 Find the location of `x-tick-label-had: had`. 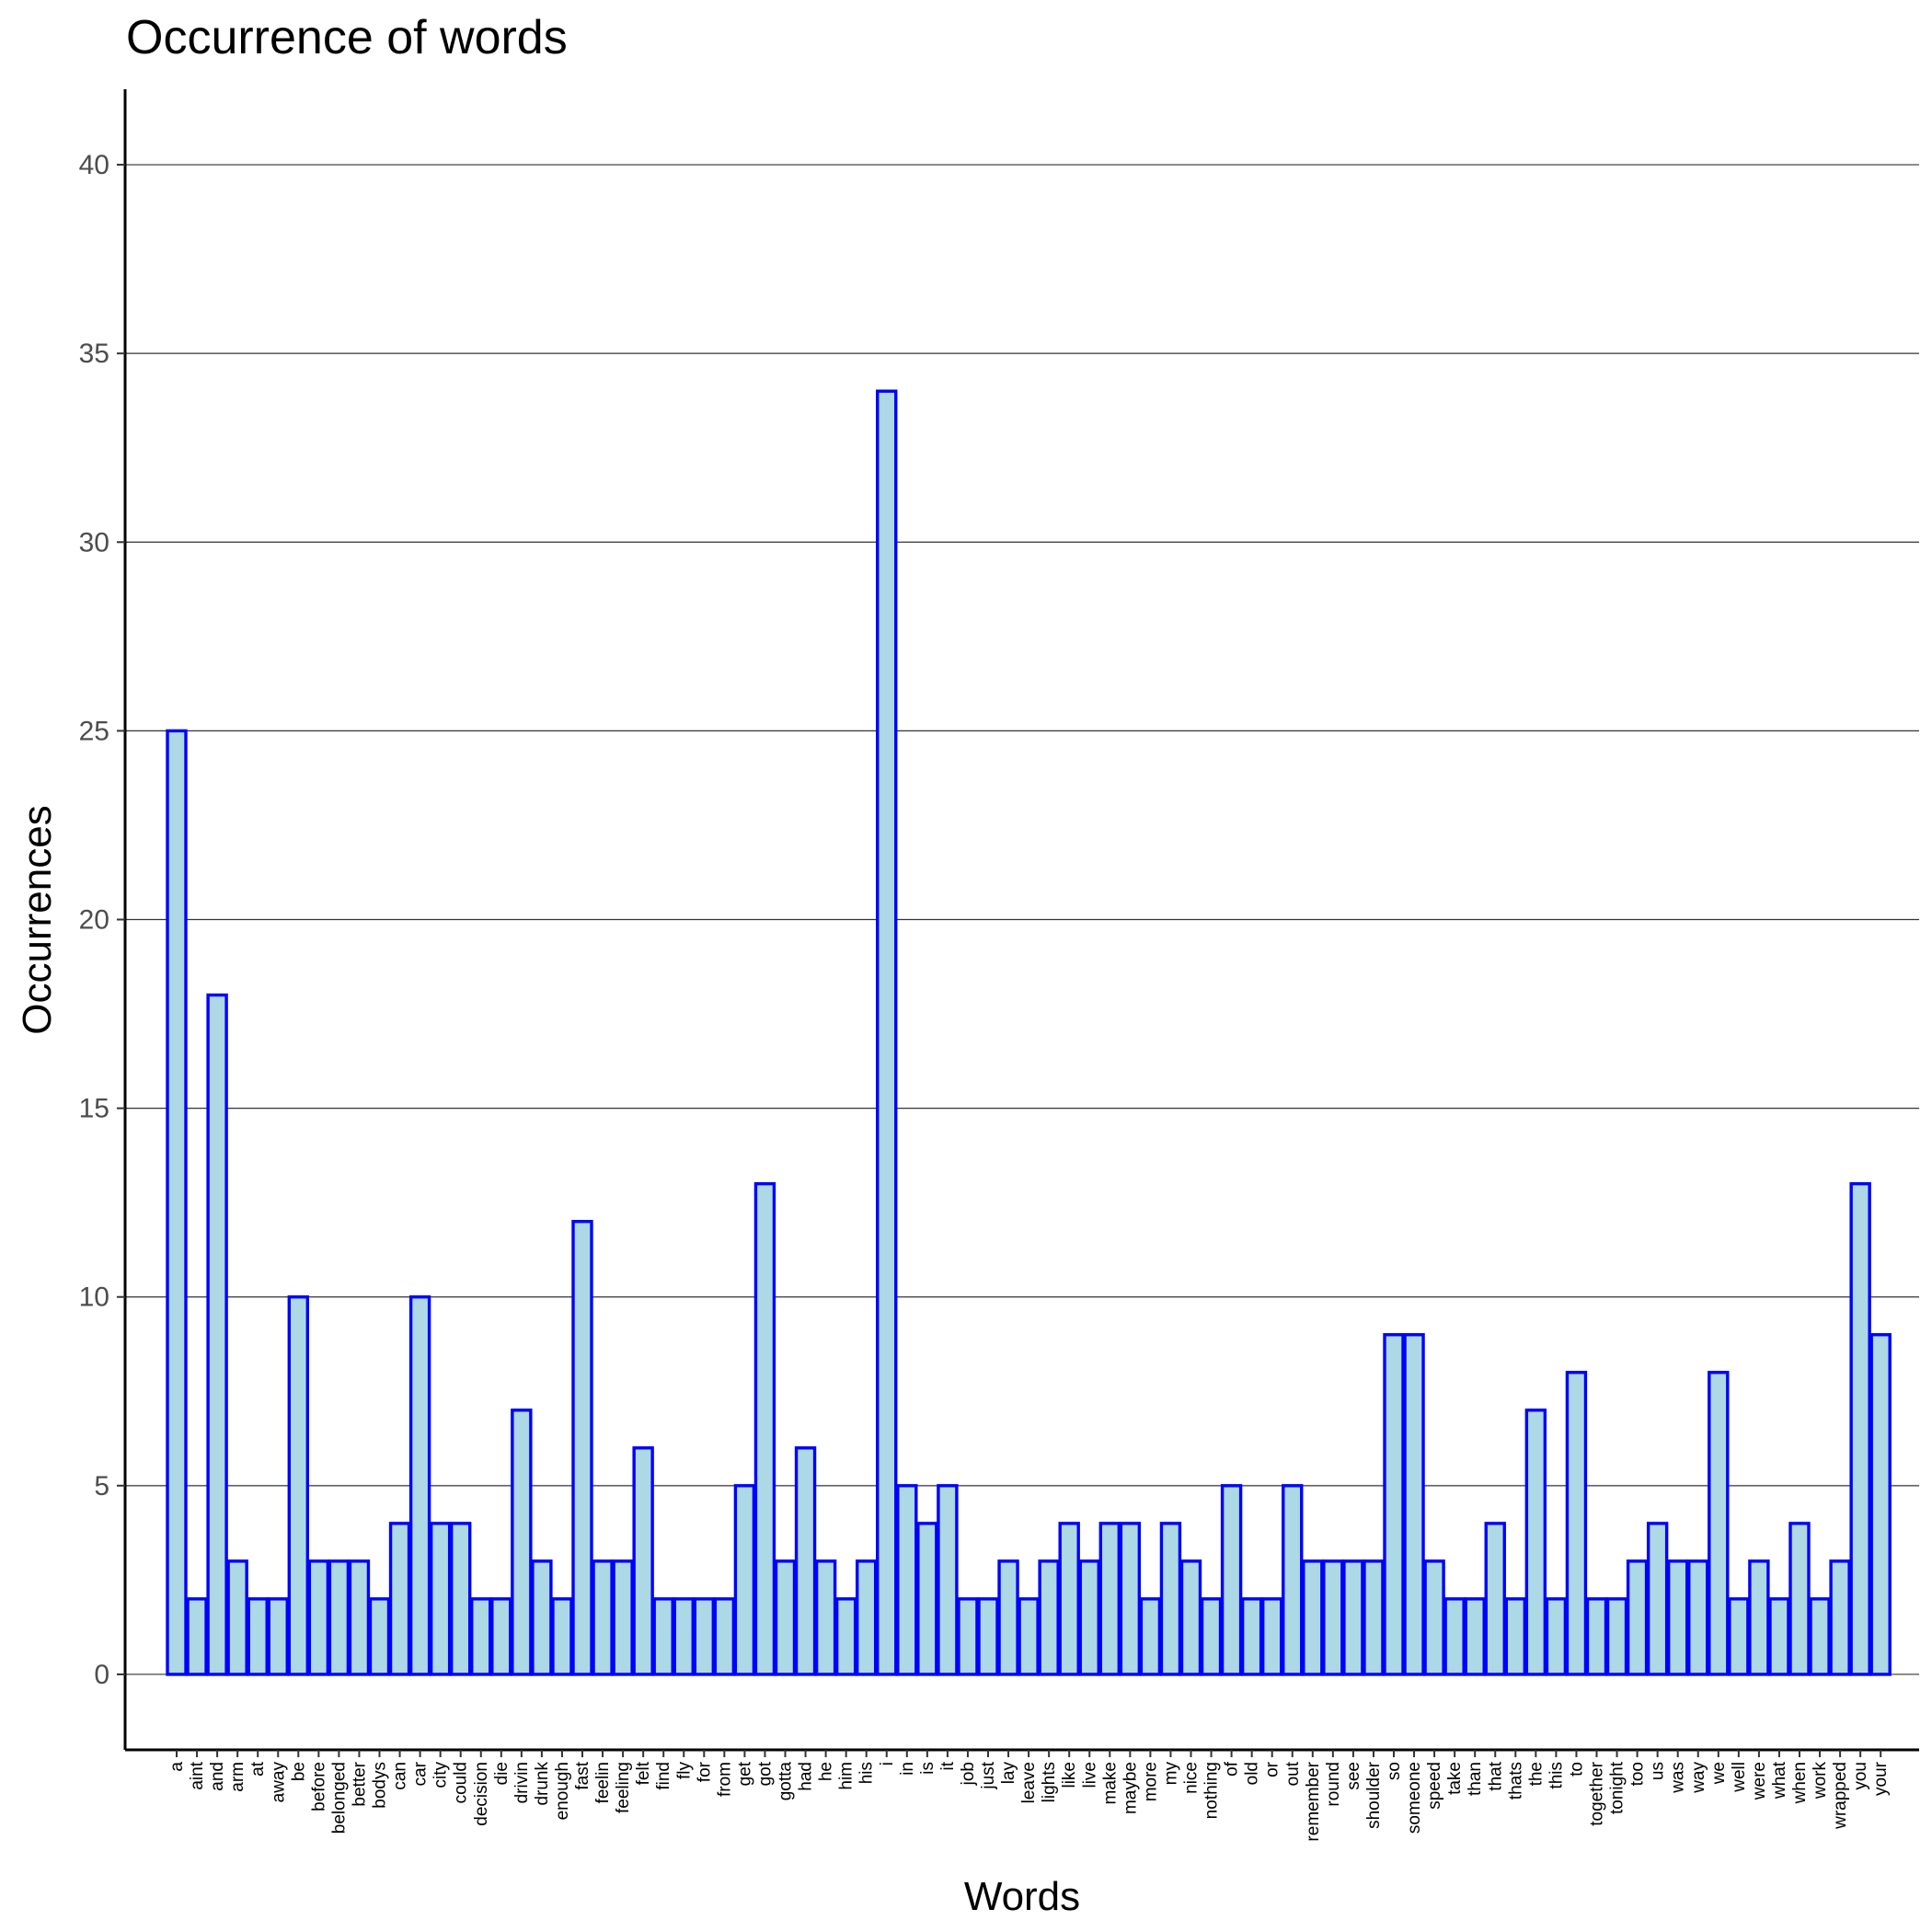

x-tick-label-had: had is located at coordinates (806, 1776).